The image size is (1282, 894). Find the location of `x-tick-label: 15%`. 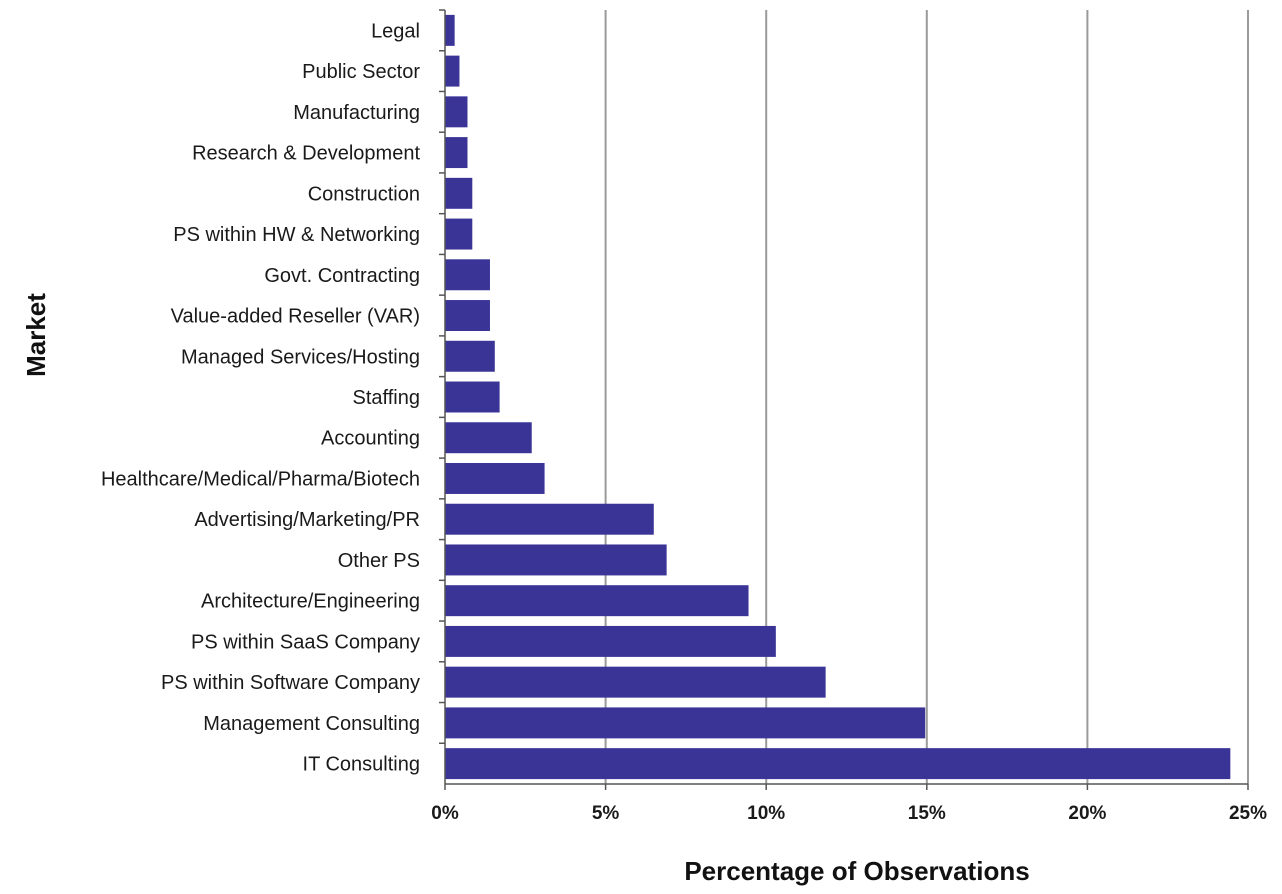

x-tick-label: 15% is located at coordinates (927, 813).